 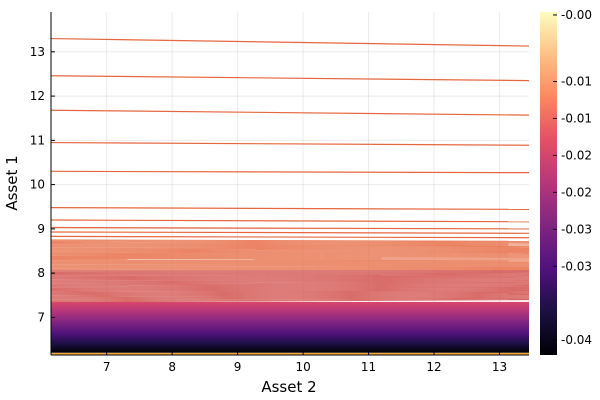 What do you see at coordinates (41, 273) in the screenshot?
I see `y-tick-label: 8` at bounding box center [41, 273].